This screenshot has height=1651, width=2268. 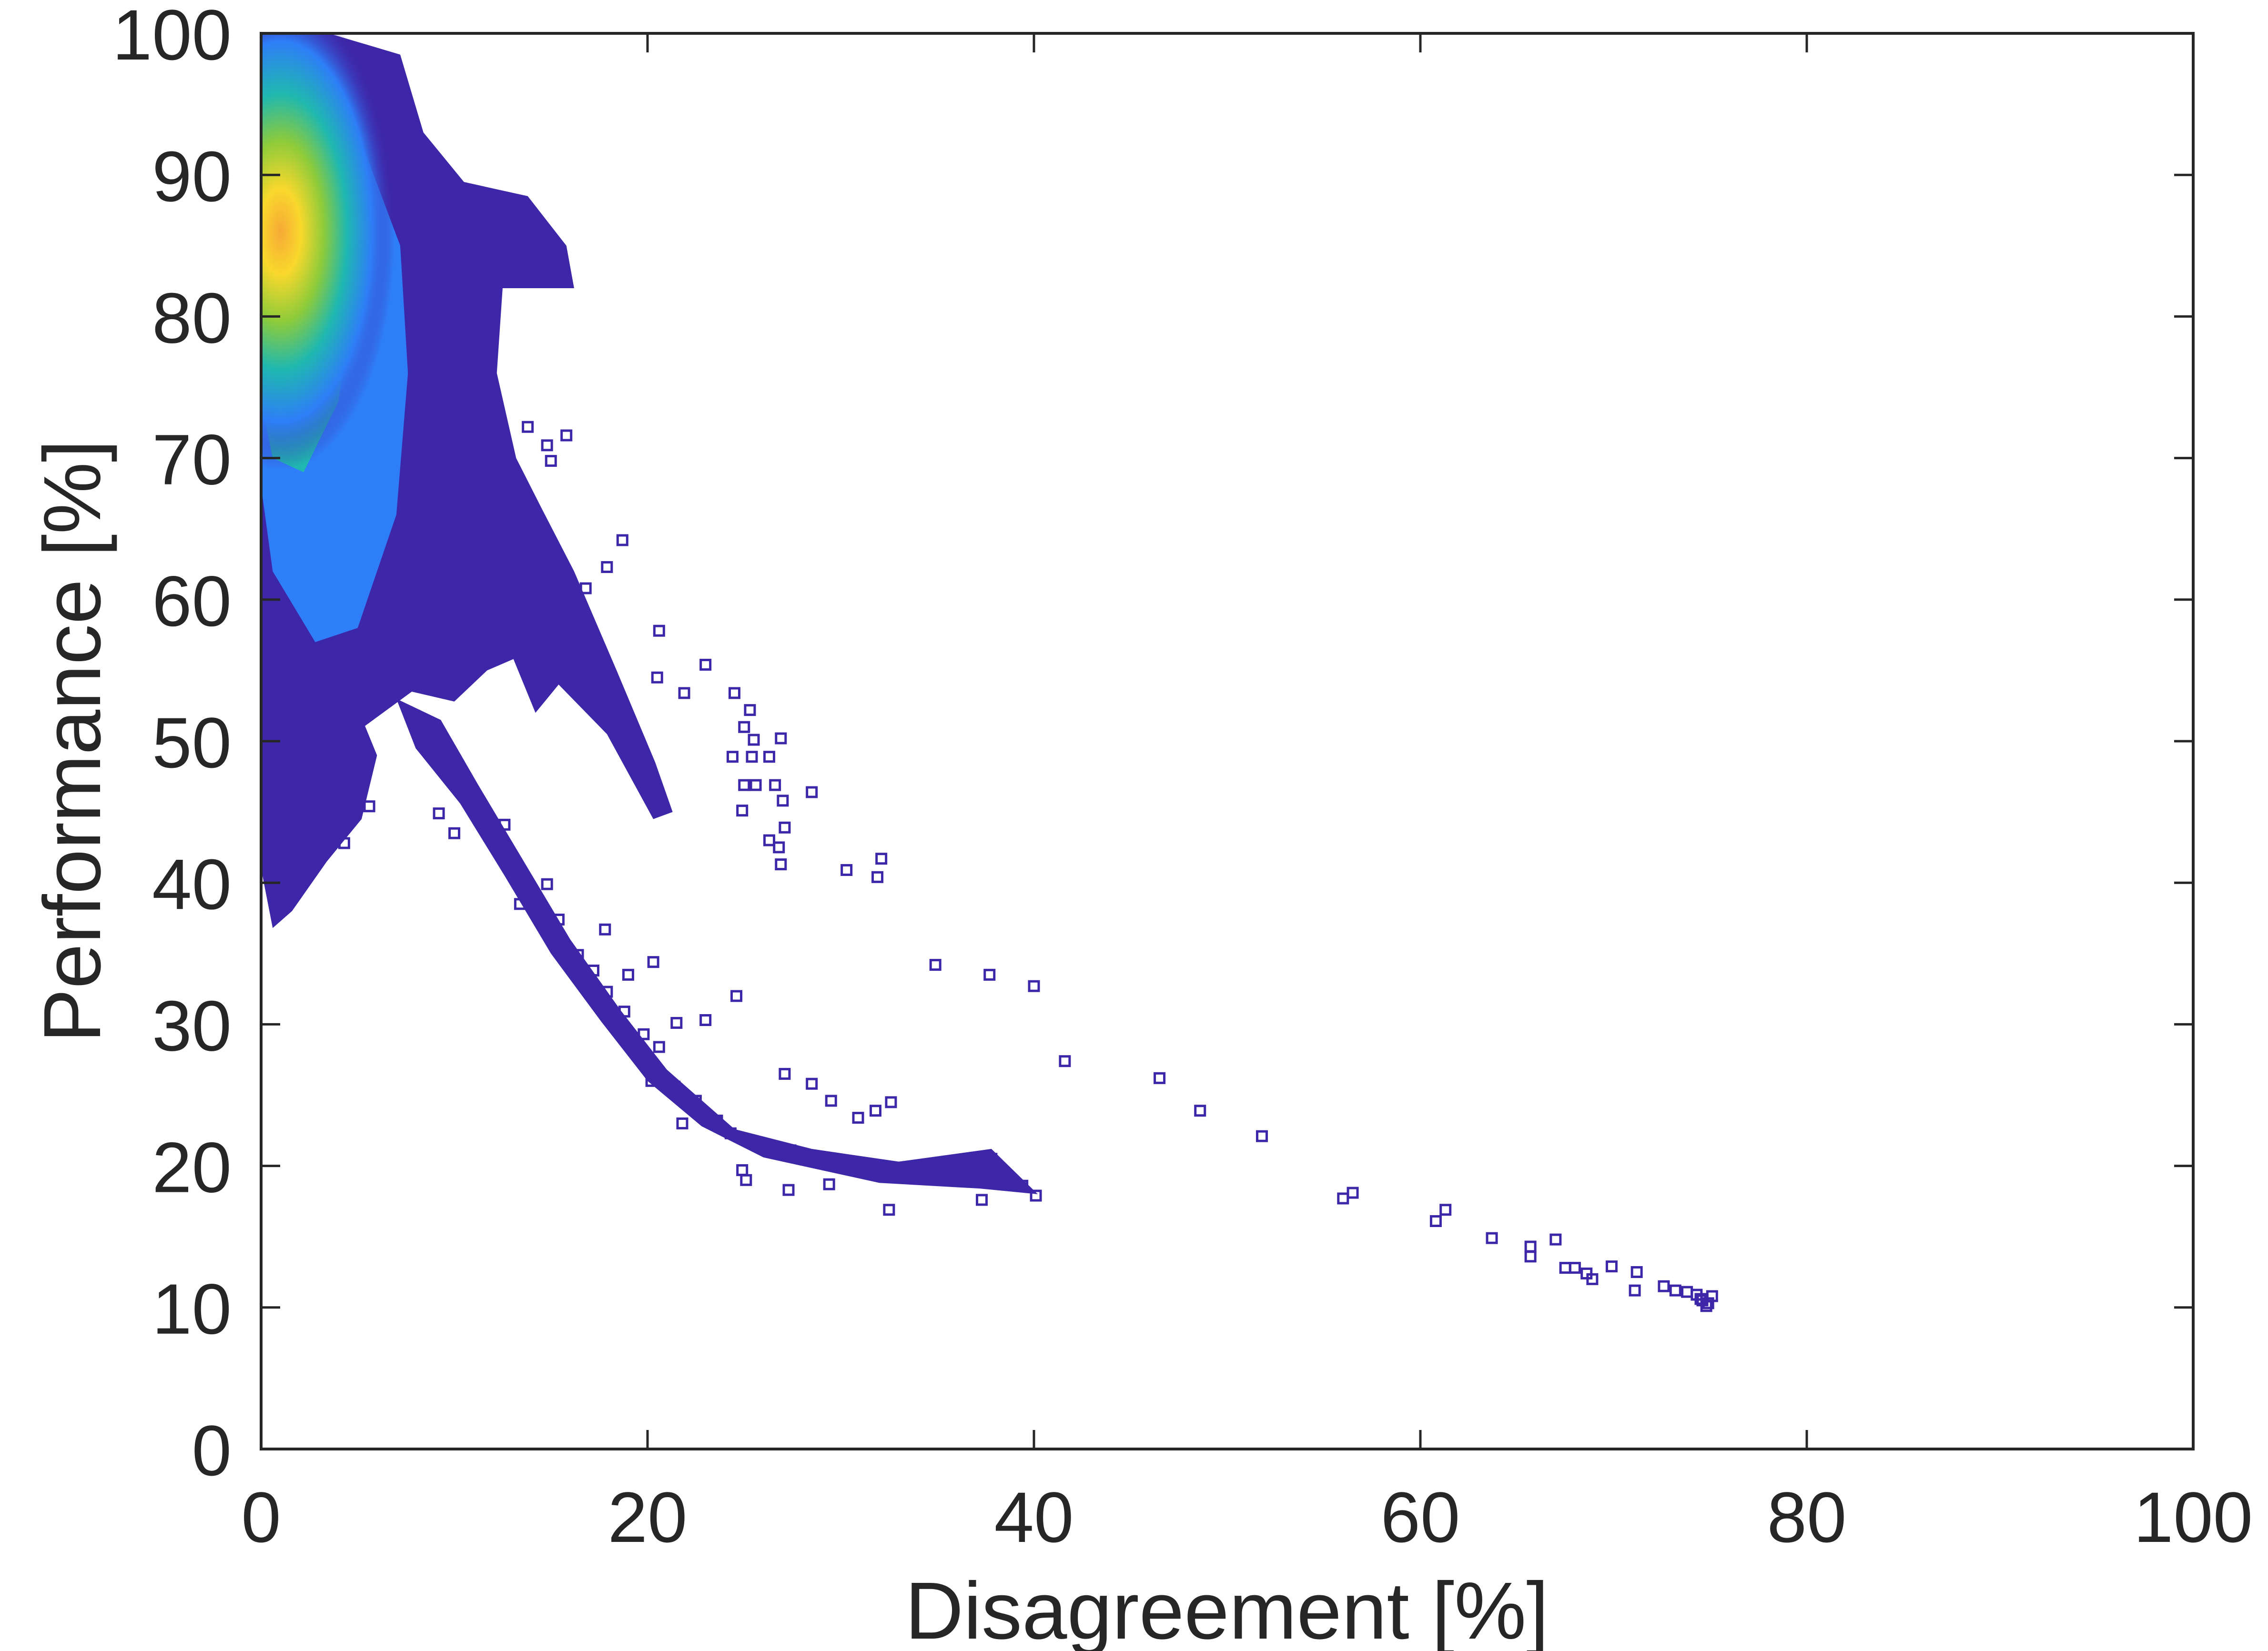 I want to click on y-tick-label: 10, so click(x=192, y=1309).